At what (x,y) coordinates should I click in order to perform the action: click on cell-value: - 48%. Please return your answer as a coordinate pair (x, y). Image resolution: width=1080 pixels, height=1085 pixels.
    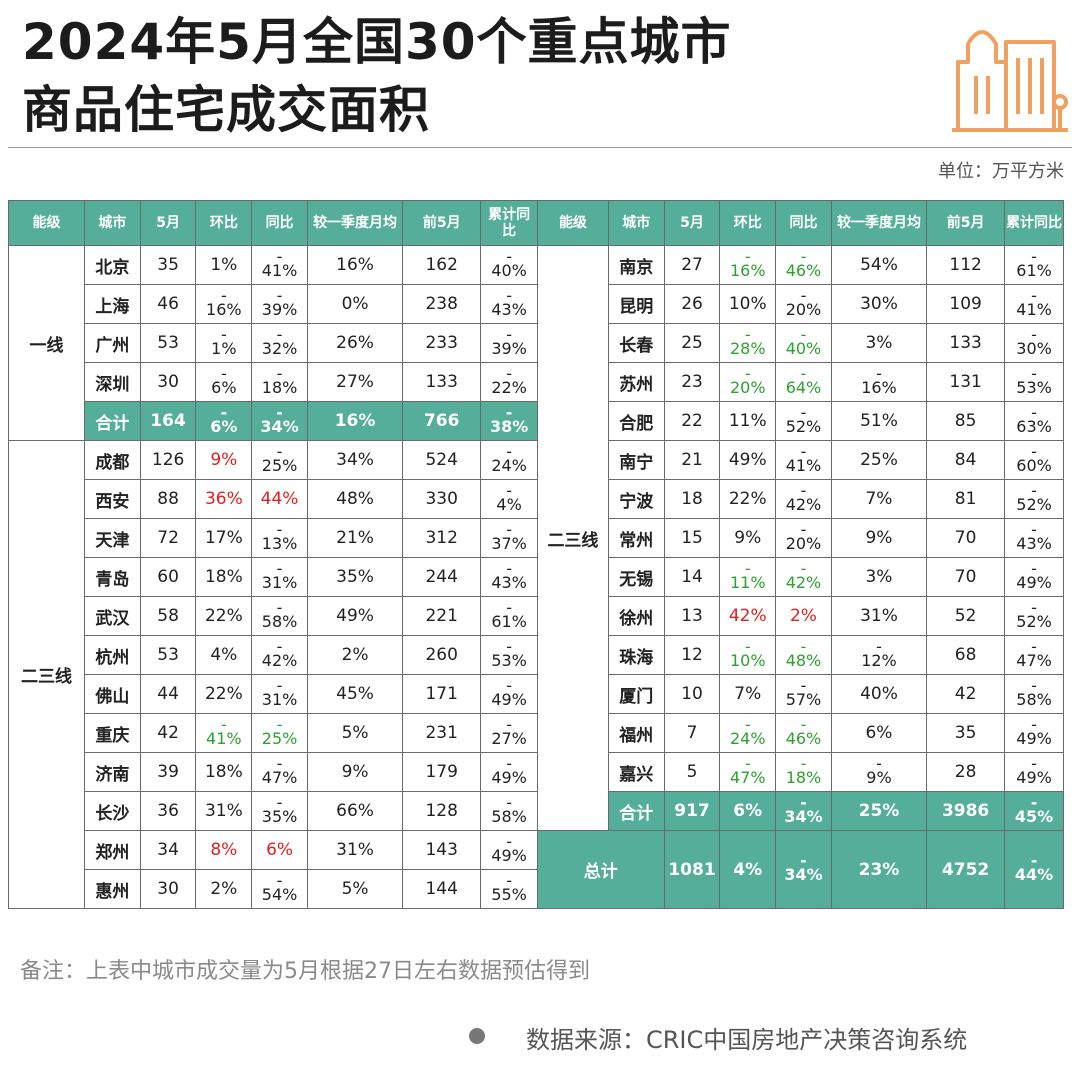
    Looking at the image, I should click on (803, 653).